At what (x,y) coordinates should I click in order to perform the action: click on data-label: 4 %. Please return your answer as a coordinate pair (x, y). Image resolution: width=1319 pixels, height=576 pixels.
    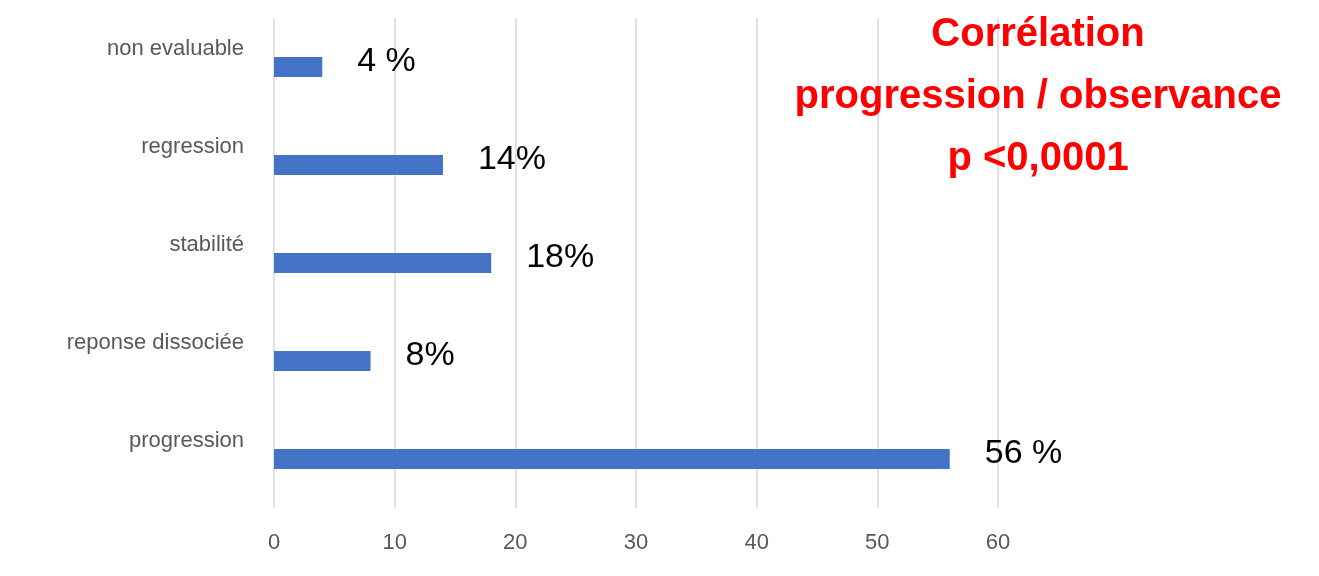
    Looking at the image, I should click on (386, 59).